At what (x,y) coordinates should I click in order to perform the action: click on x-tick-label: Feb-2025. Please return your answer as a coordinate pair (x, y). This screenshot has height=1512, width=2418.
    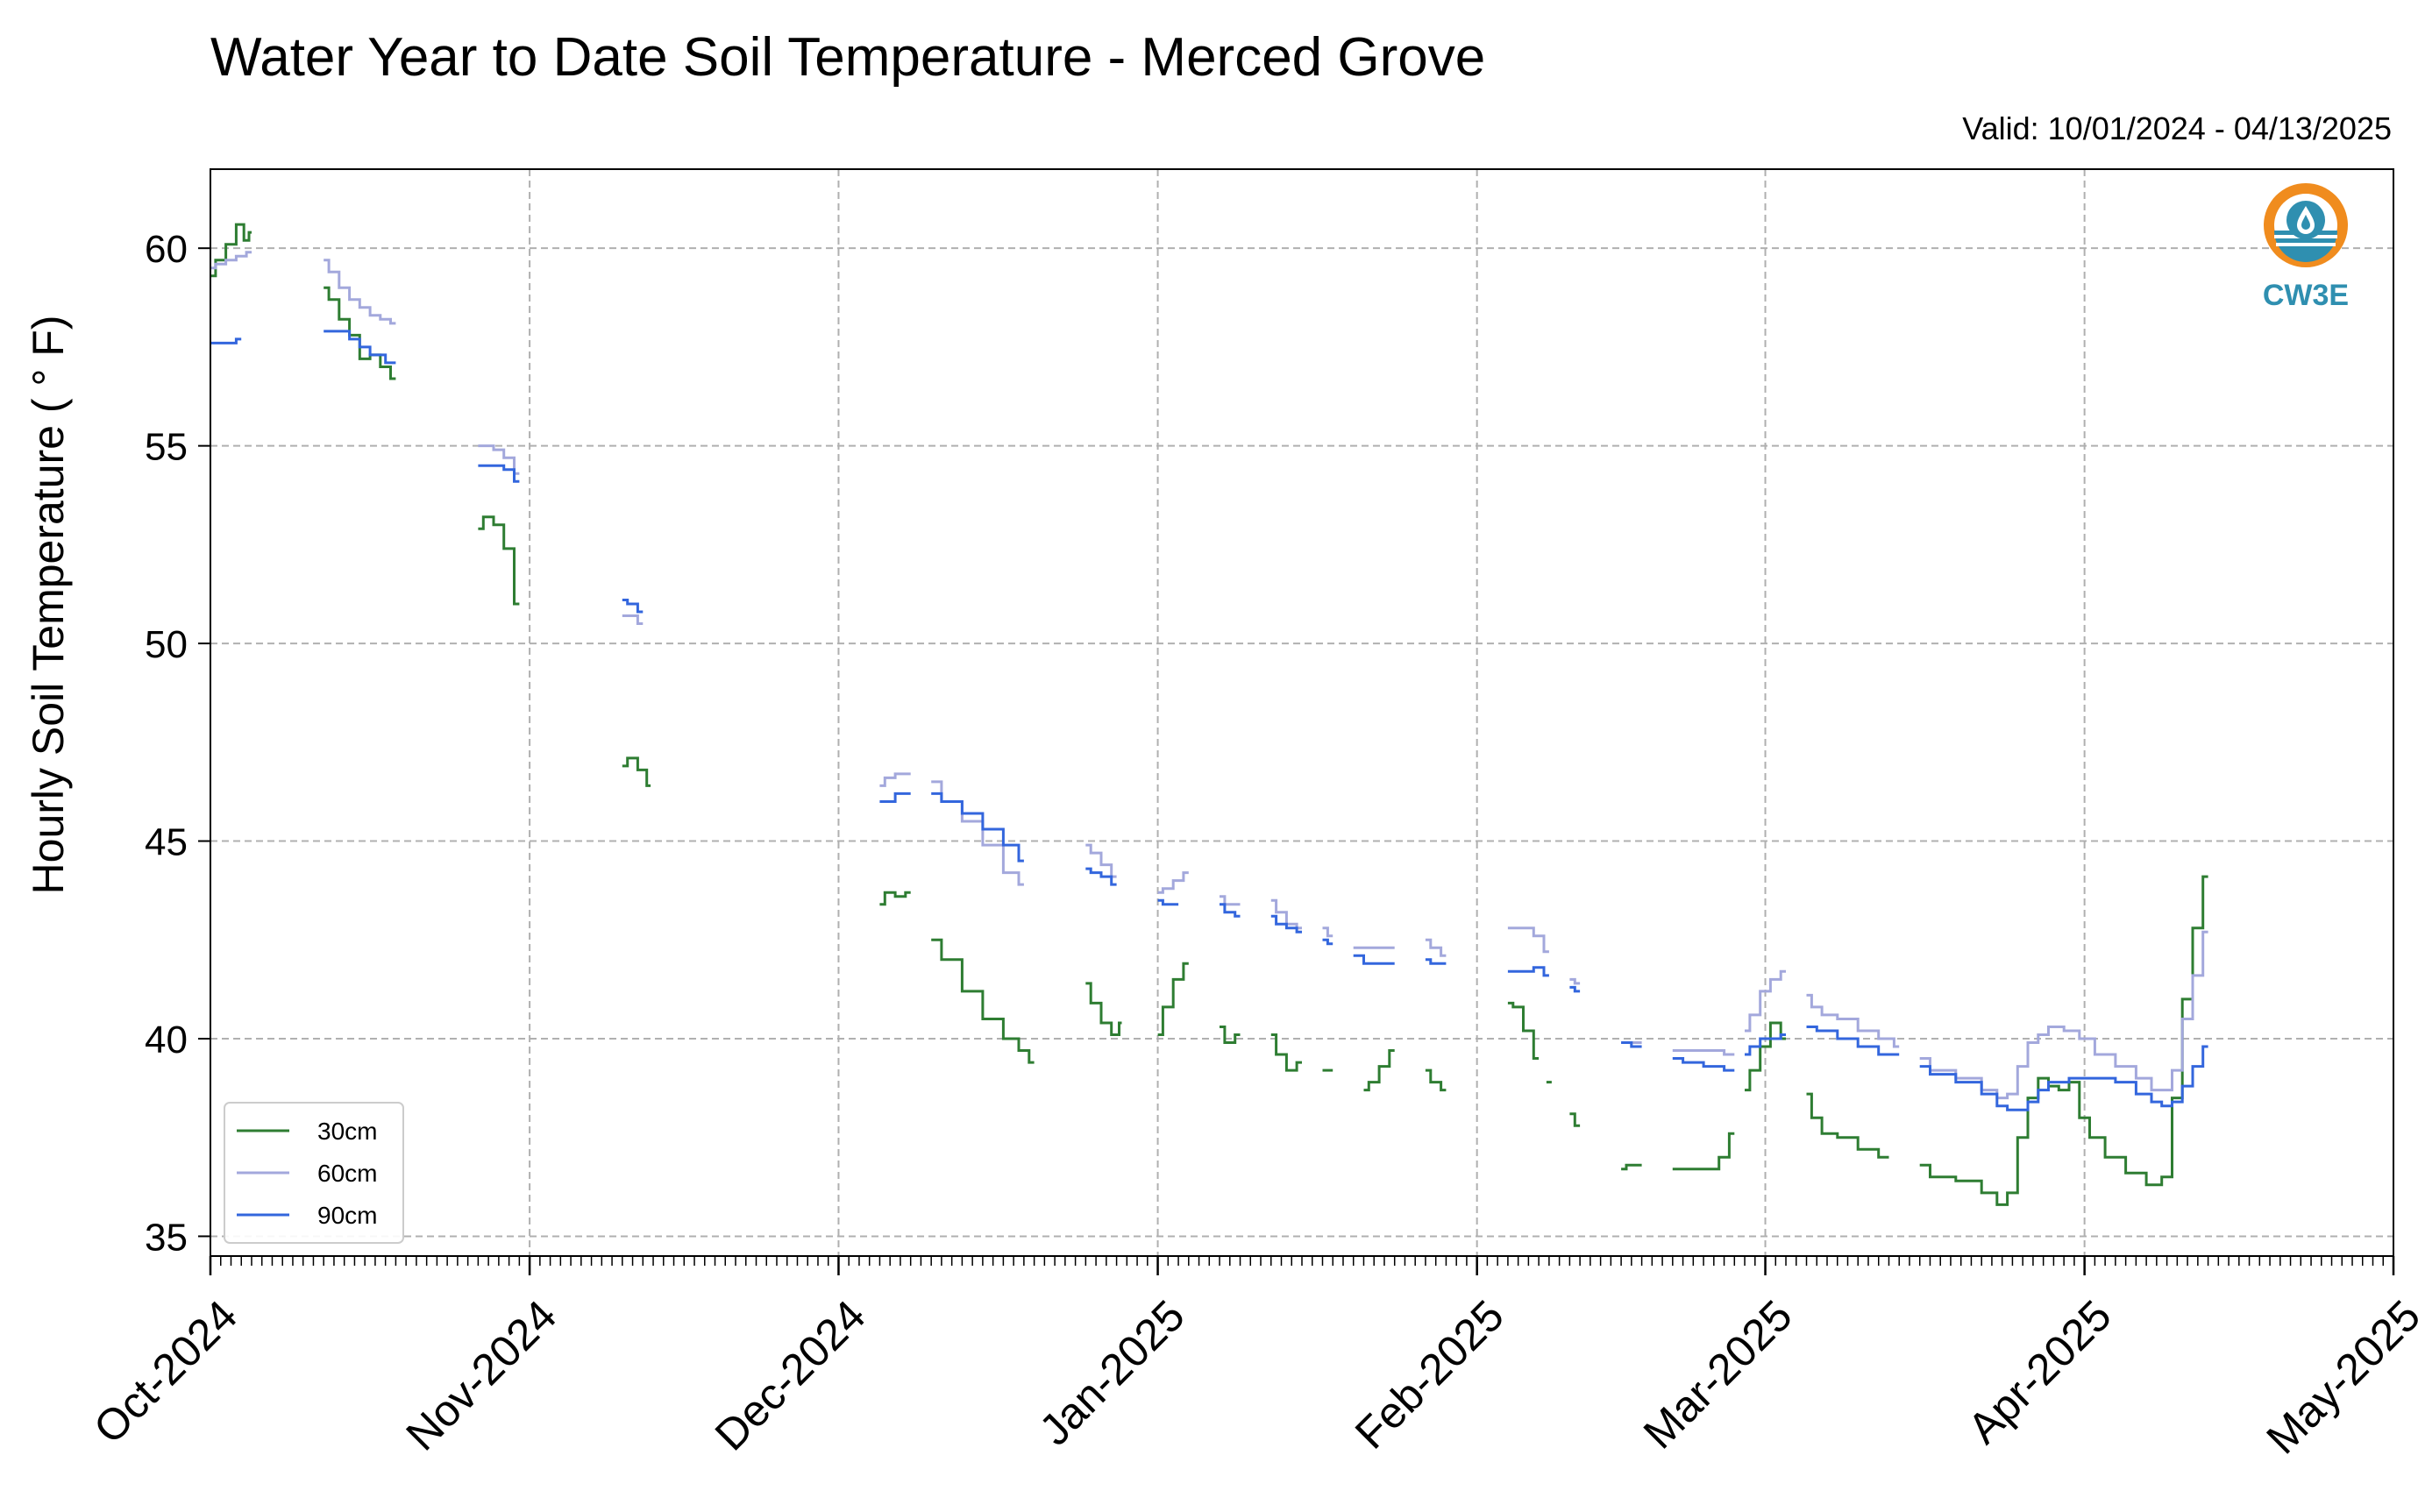
    Looking at the image, I should click on (1429, 1375).